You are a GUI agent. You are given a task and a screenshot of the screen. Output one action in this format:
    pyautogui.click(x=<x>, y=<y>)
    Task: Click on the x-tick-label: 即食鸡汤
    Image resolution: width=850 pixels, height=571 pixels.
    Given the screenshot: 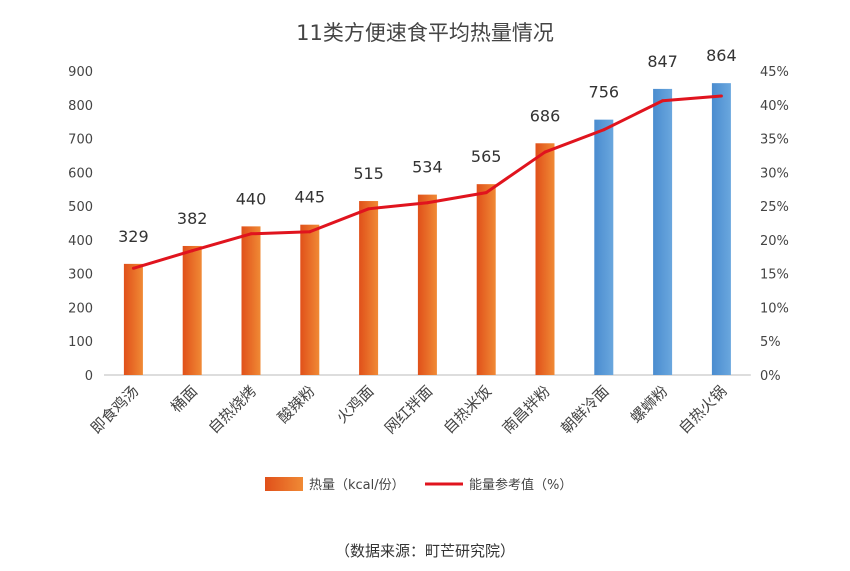 What is the action you would take?
    pyautogui.click(x=114, y=409)
    